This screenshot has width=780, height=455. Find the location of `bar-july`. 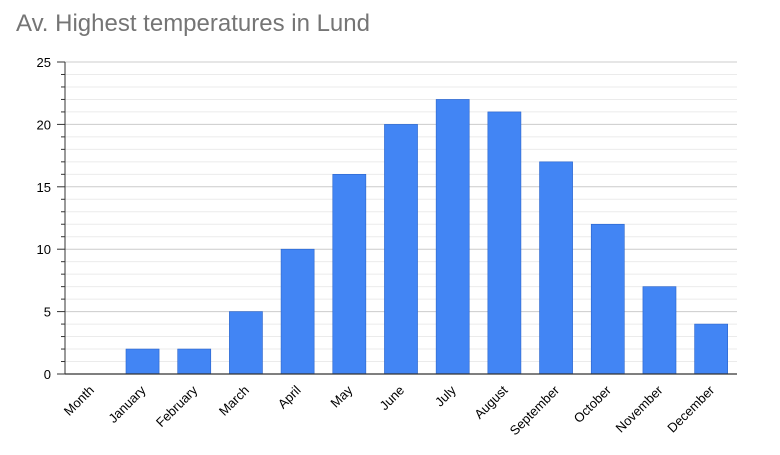

bar-july is located at coordinates (452, 237).